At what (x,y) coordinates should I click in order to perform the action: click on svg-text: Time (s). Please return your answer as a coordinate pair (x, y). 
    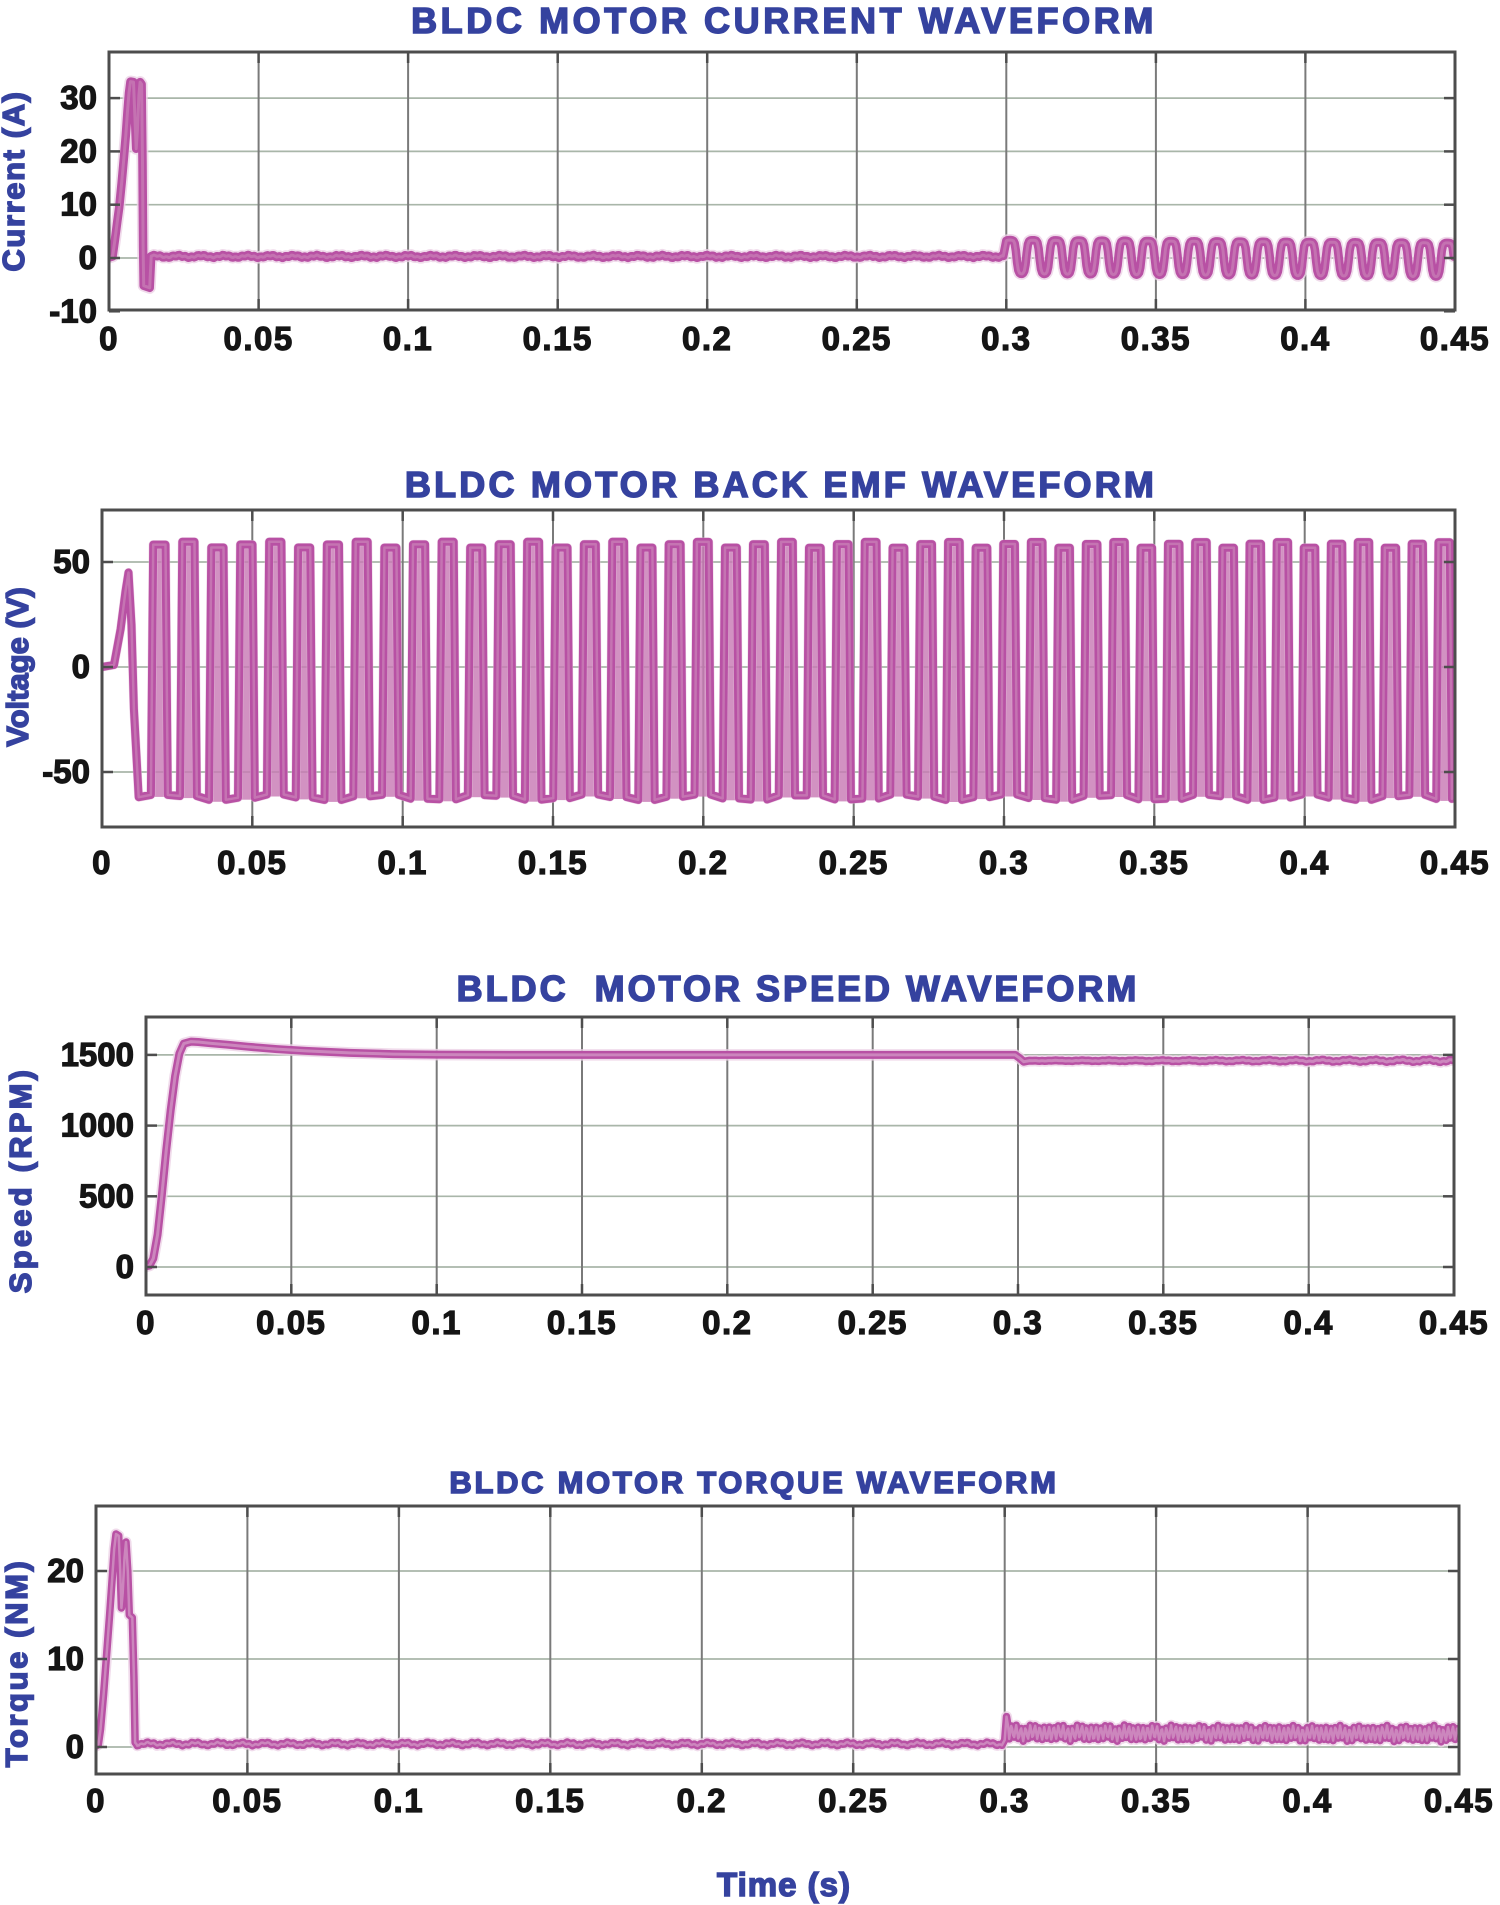
    Looking at the image, I should click on (784, 1884).